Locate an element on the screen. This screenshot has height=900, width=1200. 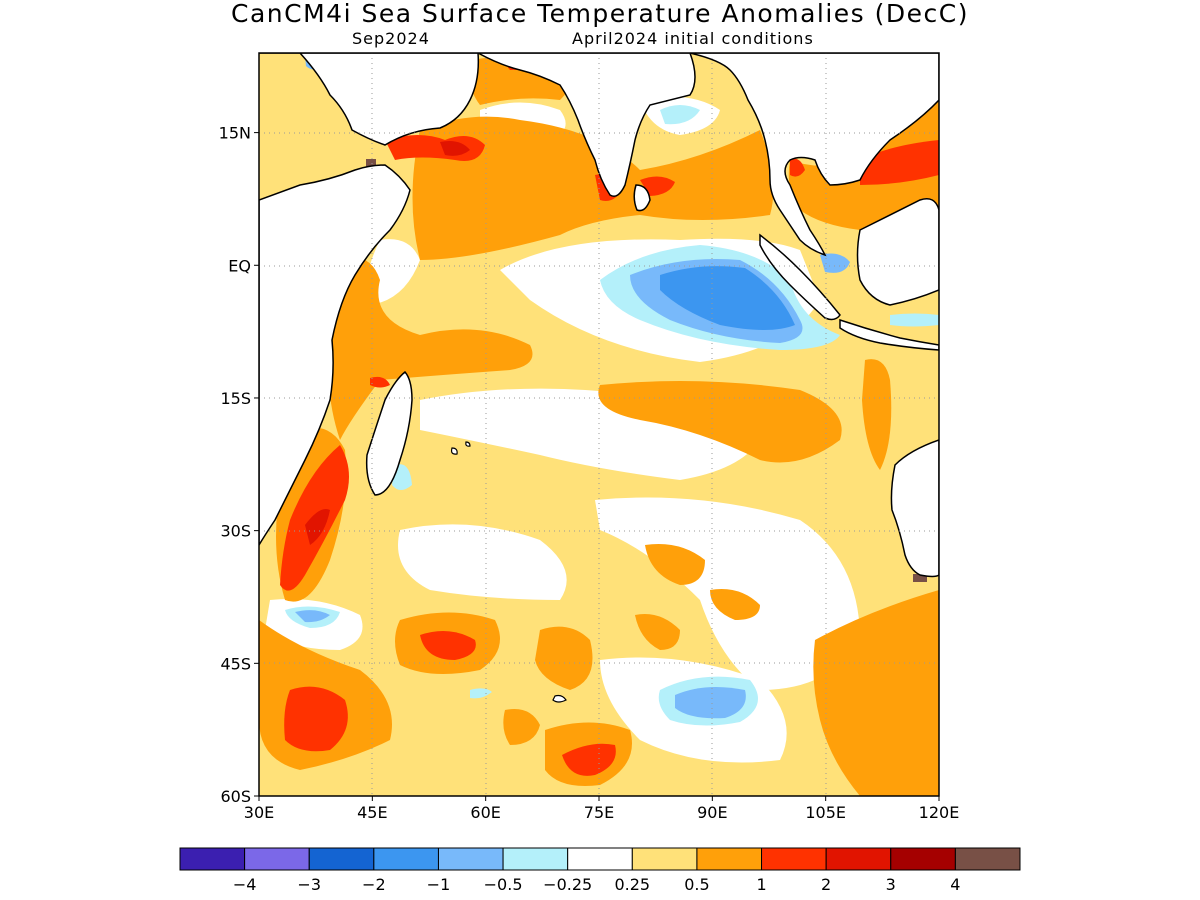
colorbar-label: −2 is located at coordinates (374, 884).